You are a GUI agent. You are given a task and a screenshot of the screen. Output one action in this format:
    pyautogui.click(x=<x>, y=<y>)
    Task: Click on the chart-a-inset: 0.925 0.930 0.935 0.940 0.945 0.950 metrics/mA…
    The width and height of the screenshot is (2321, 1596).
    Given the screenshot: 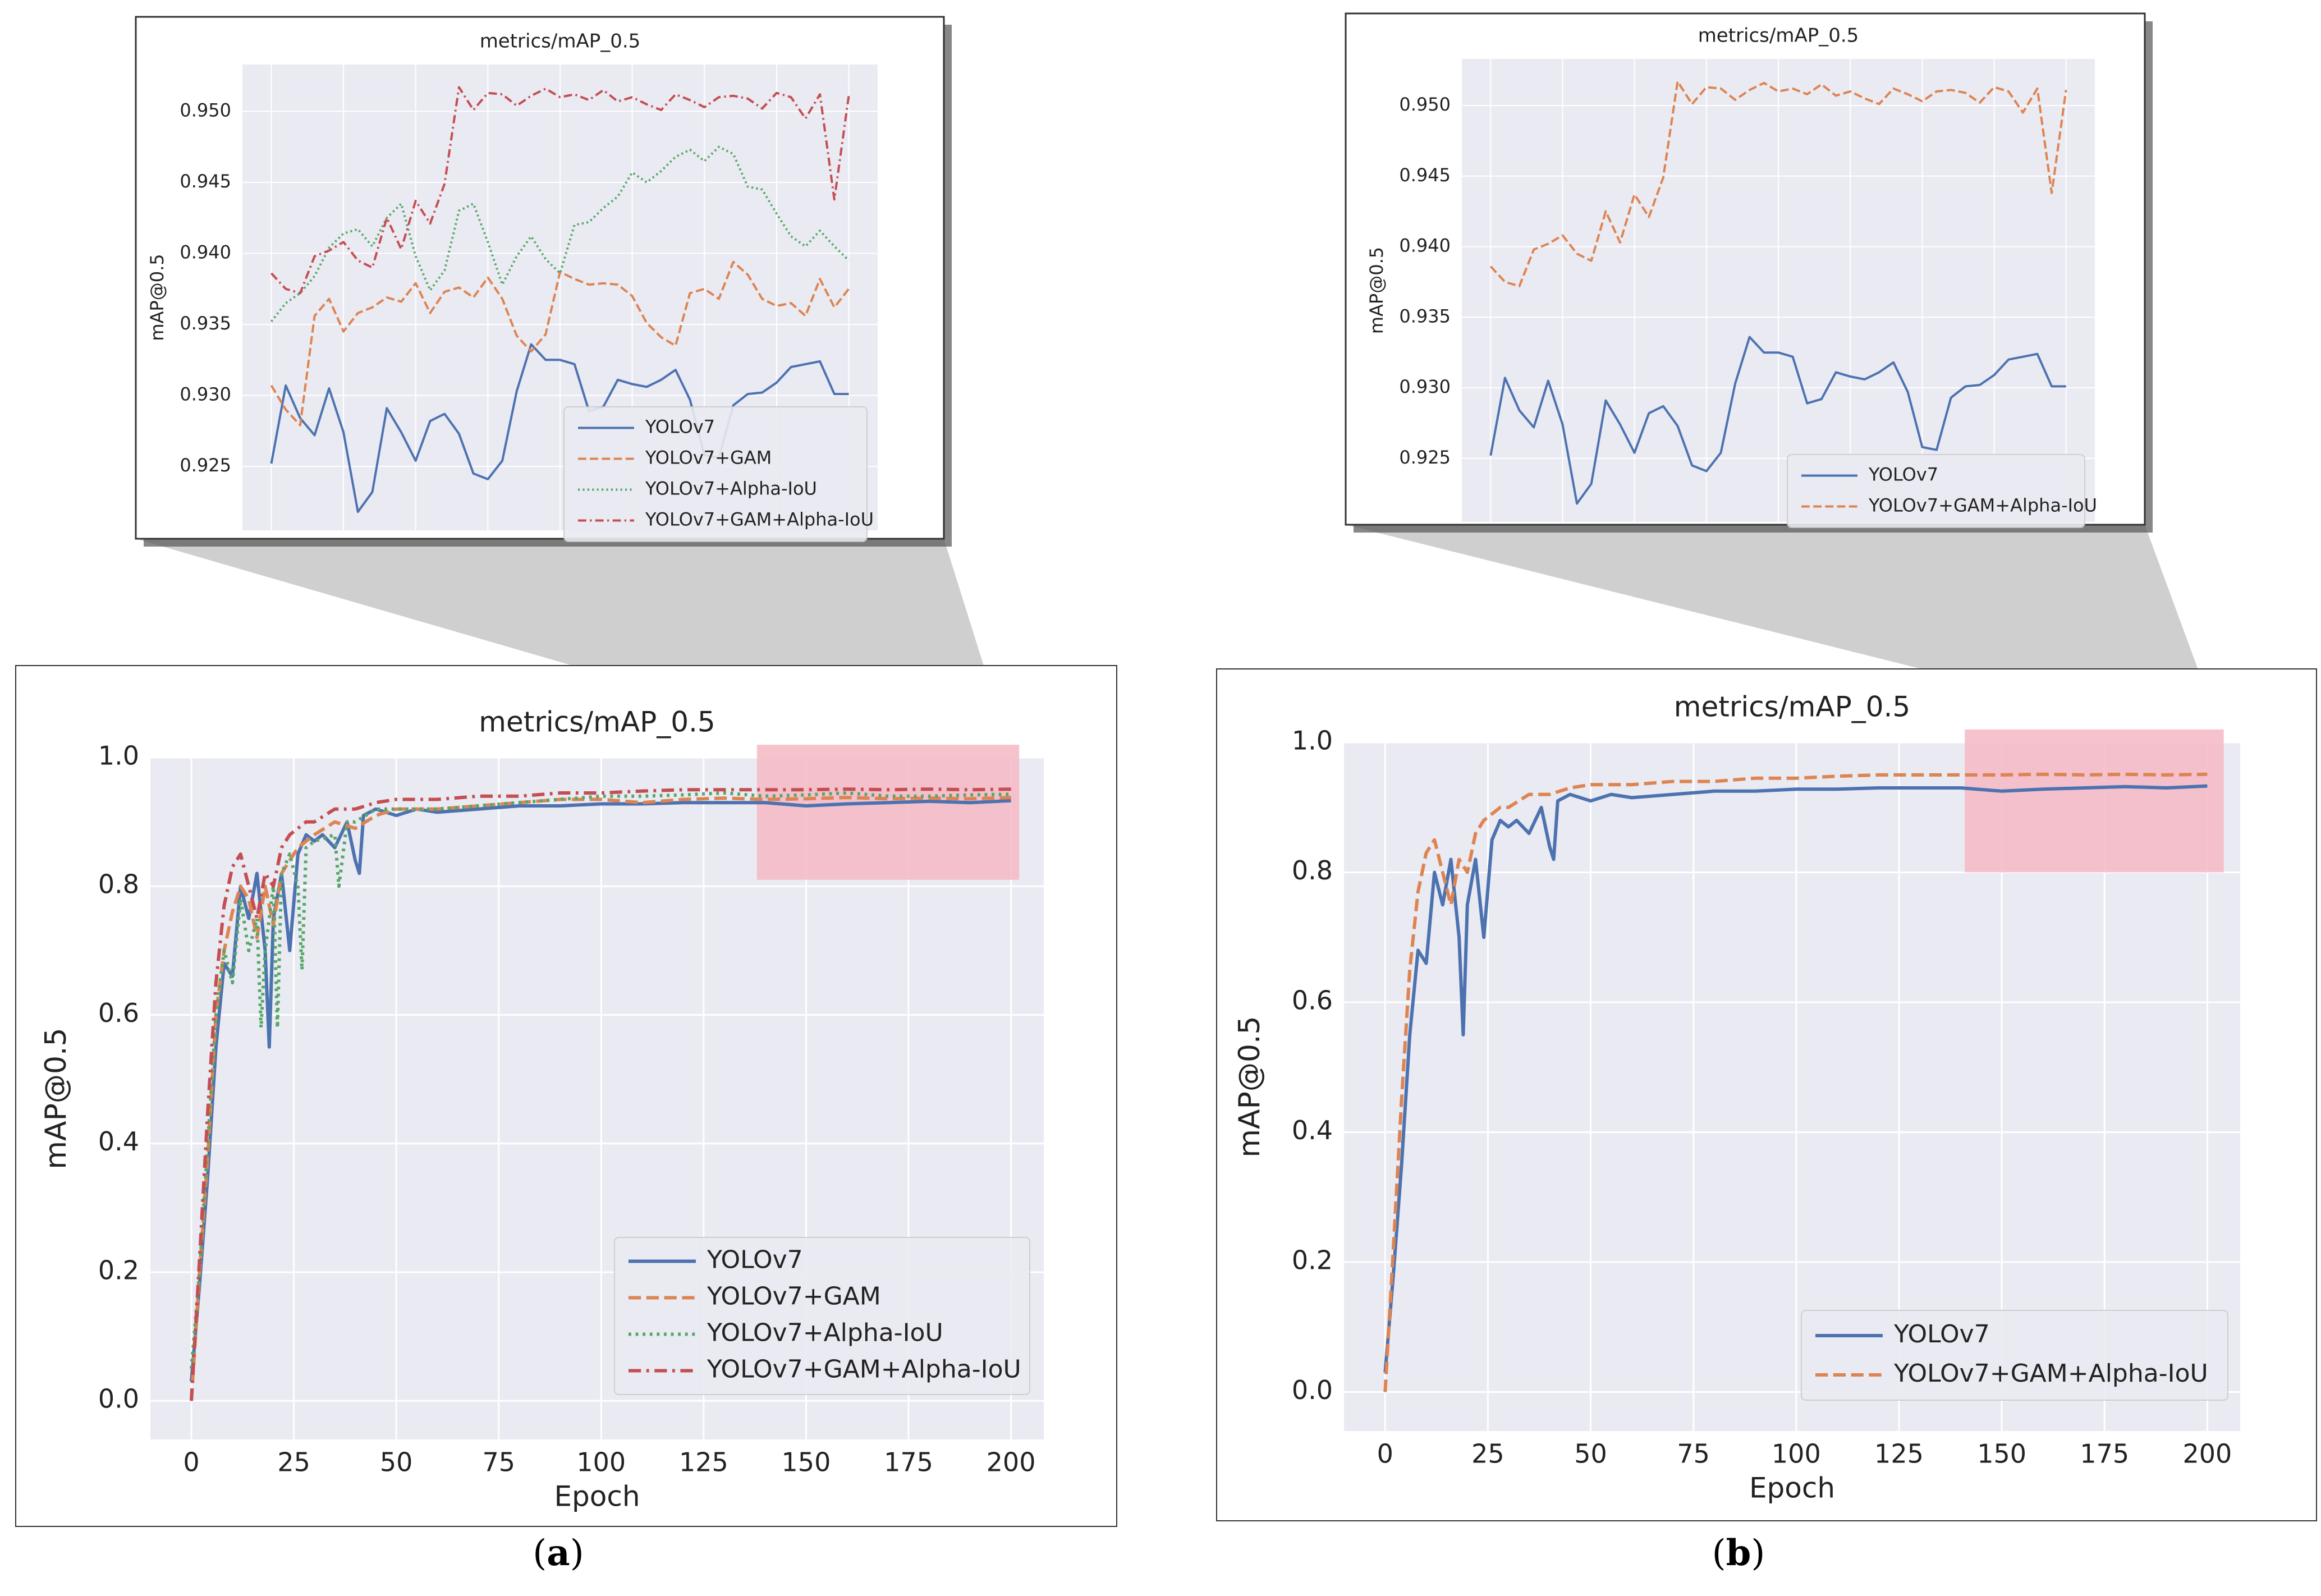 What is the action you would take?
    pyautogui.click(x=543, y=281)
    